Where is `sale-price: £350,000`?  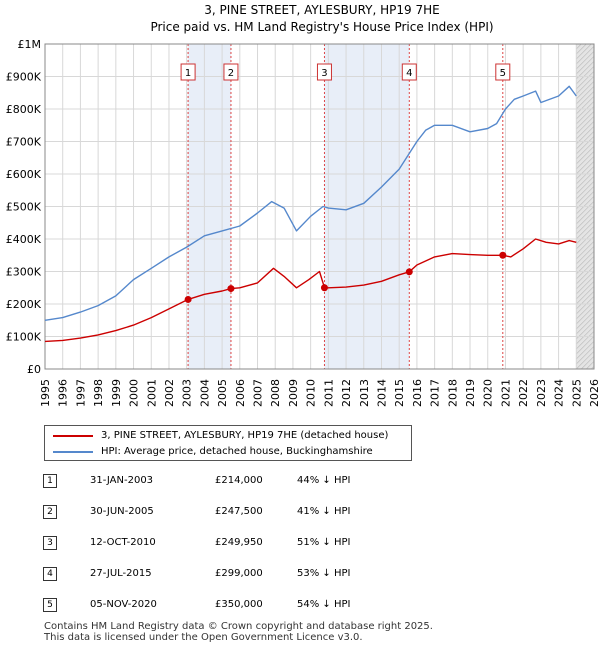
sale-price: £350,000 is located at coordinates (239, 604).